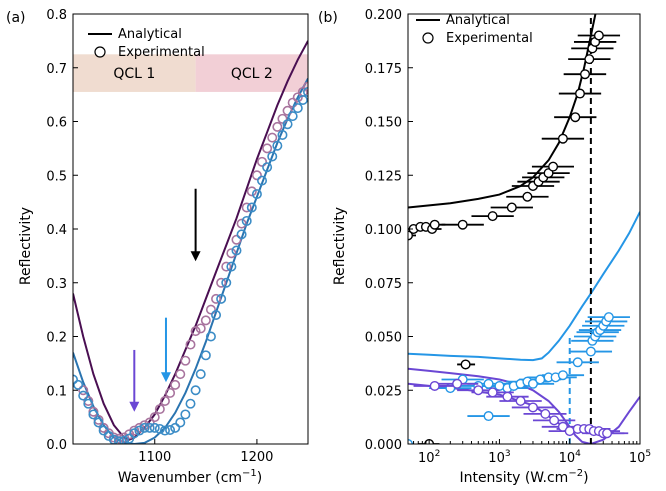 Image resolution: width=666 pixels, height=491 pixels. I want to click on y-tick-label: 0.7, so click(56, 69).